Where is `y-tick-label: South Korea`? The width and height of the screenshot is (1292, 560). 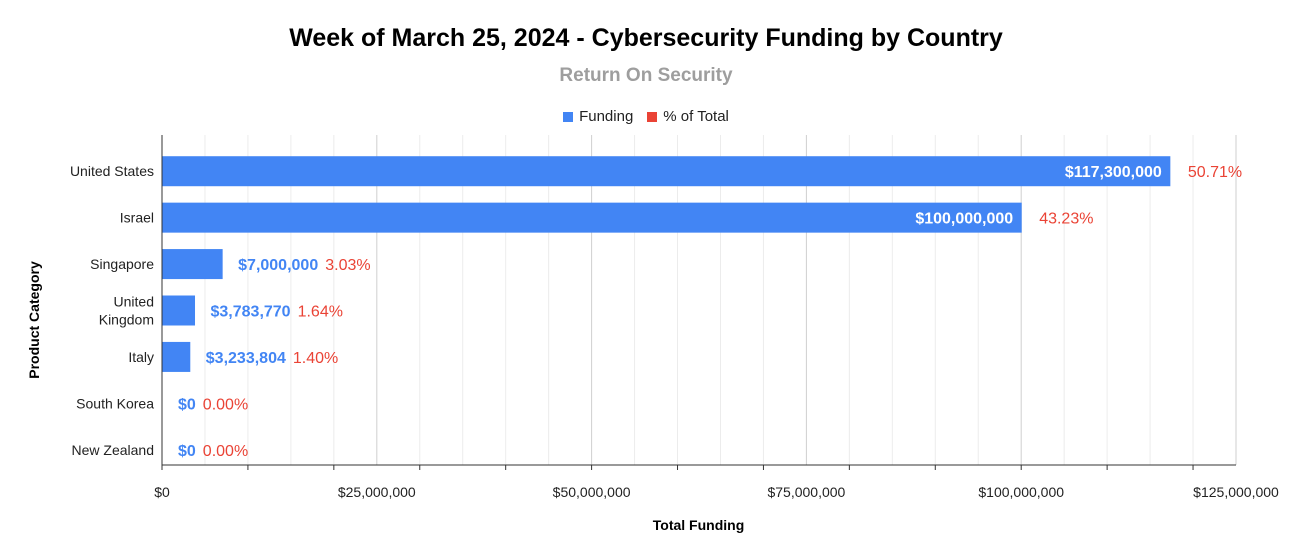 y-tick-label: South Korea is located at coordinates (115, 403).